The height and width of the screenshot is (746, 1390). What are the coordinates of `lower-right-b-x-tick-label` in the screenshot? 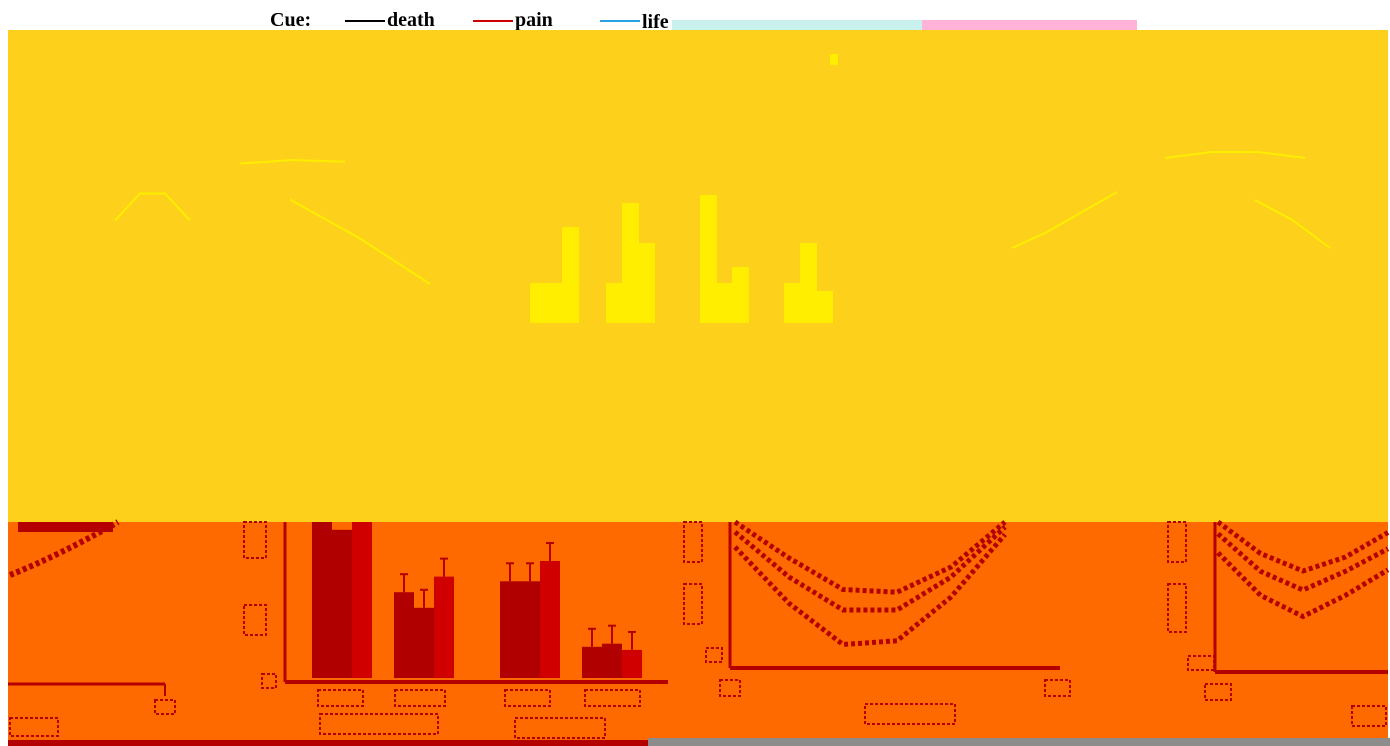 It's located at (1218, 692).